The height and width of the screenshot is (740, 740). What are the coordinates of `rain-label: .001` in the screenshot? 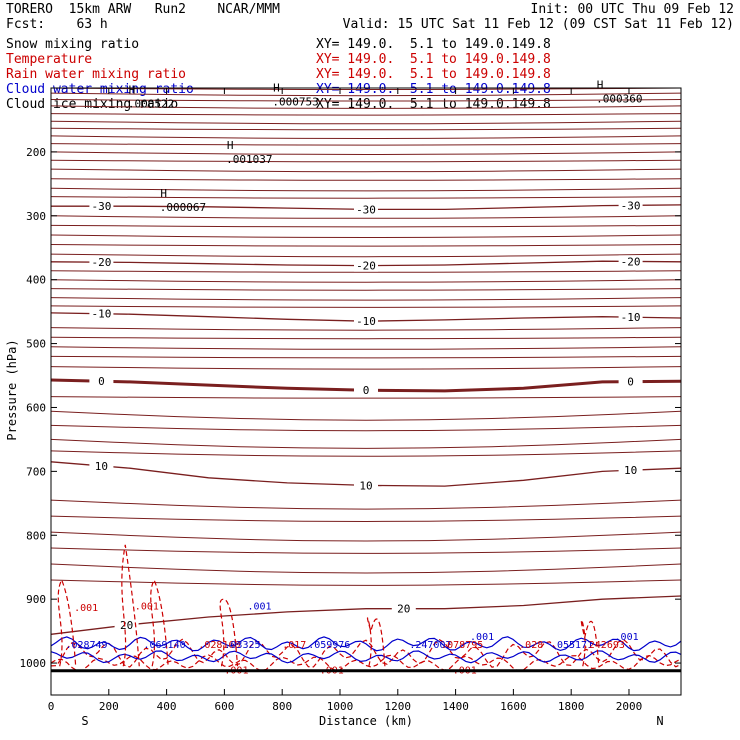 It's located at (147, 607).